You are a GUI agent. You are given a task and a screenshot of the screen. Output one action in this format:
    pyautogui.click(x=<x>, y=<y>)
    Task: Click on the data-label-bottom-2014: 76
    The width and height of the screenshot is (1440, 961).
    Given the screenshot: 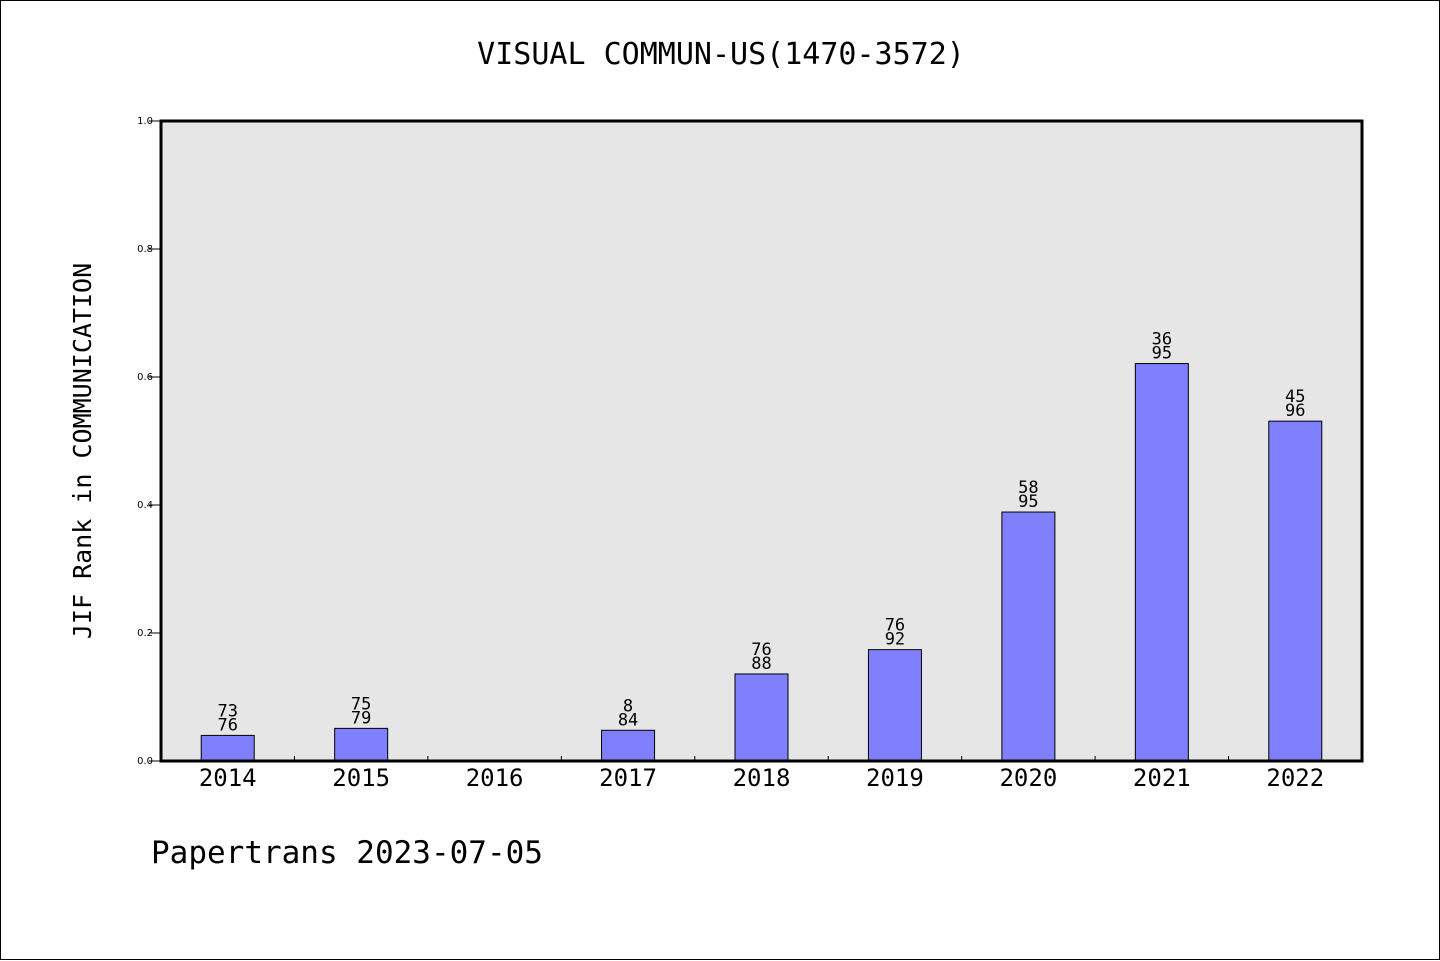 What is the action you would take?
    pyautogui.click(x=227, y=725)
    